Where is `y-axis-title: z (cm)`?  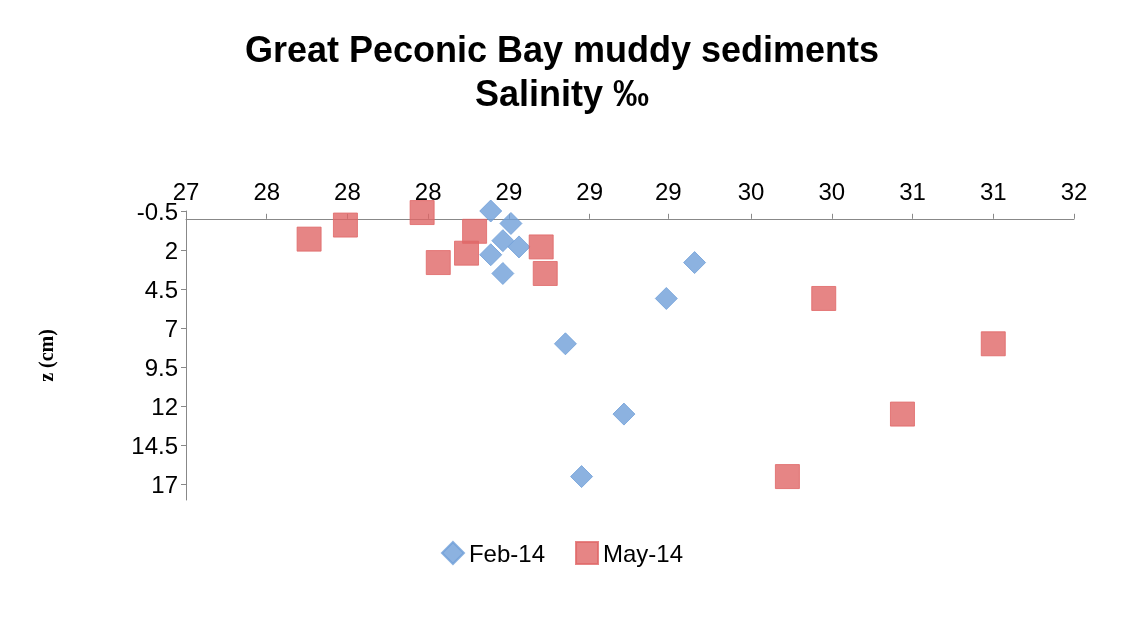
y-axis-title: z (cm) is located at coordinates (46, 355).